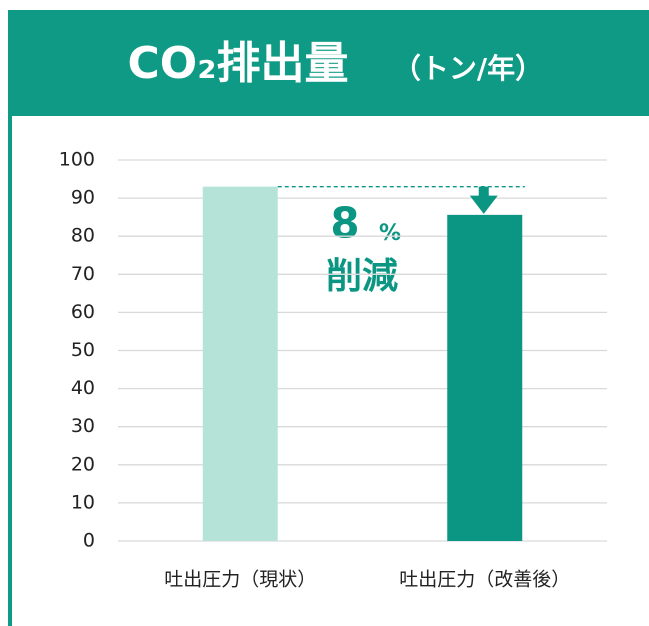 This screenshot has width=649, height=626. I want to click on annotation-text: 削減, so click(362, 276).